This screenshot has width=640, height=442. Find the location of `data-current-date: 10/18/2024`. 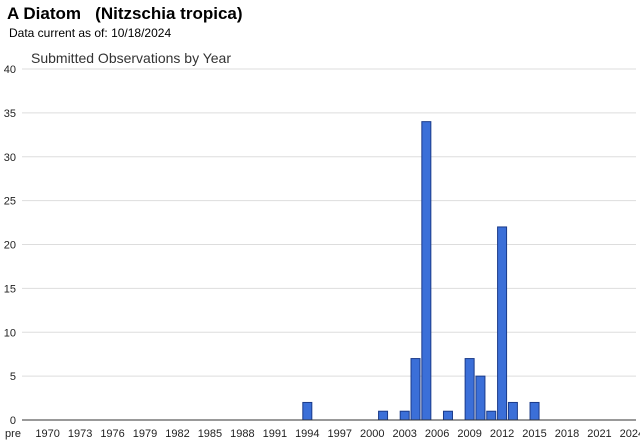

data-current-date: 10/18/2024 is located at coordinates (141, 33).